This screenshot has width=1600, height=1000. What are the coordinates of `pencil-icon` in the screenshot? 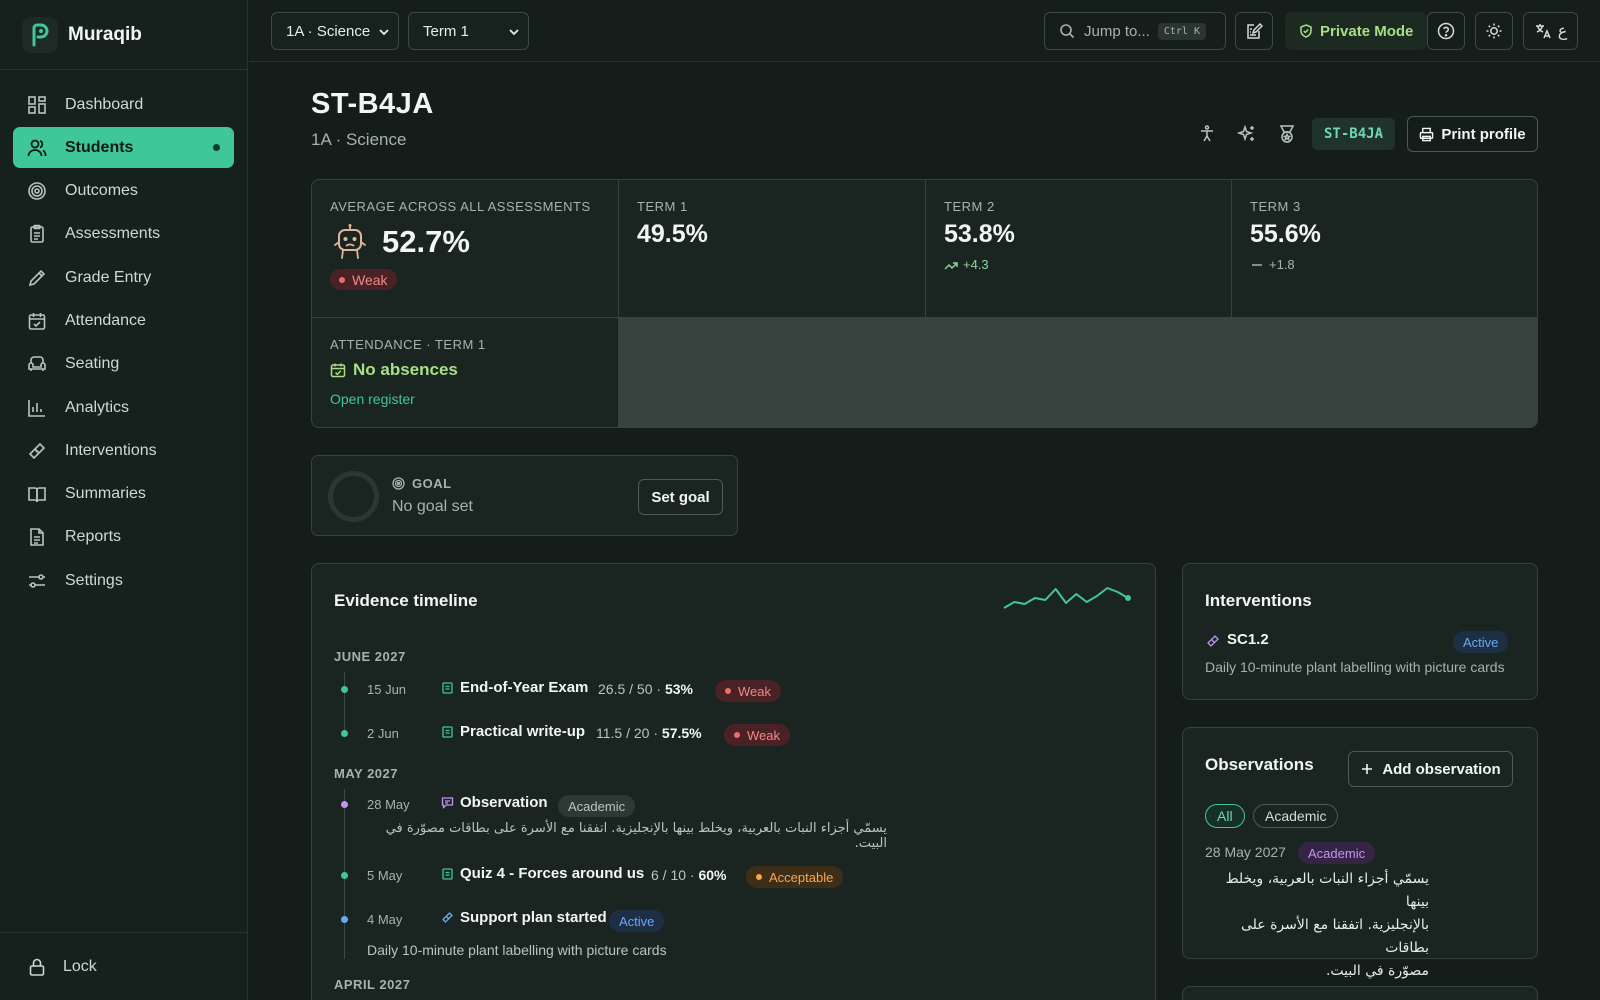 It's located at (37, 277).